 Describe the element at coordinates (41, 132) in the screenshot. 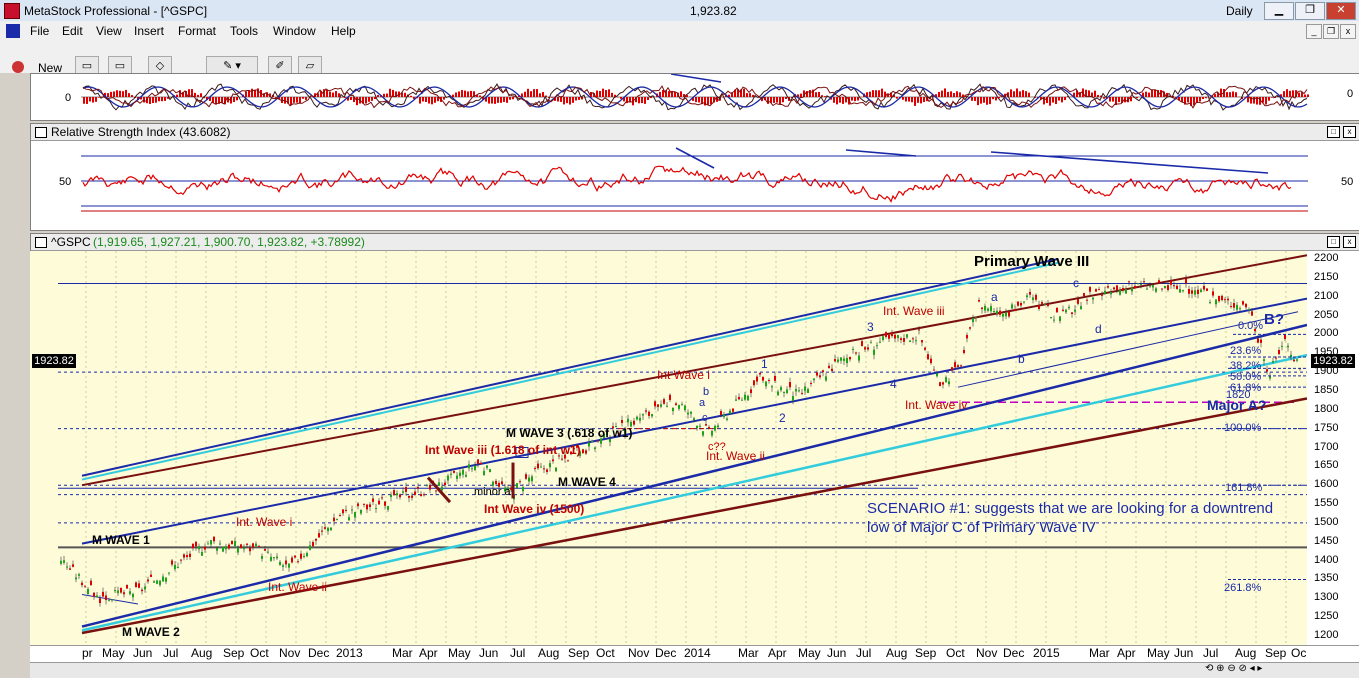

I see `rsi-pane-checkbox` at that location.